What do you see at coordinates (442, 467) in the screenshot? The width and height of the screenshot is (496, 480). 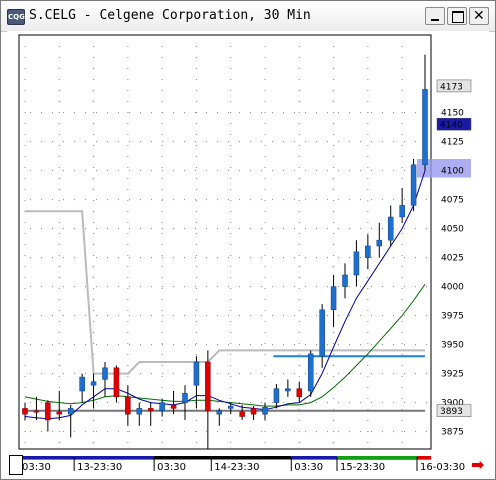 I see `x-tick-label-6: 16-03:30` at bounding box center [442, 467].